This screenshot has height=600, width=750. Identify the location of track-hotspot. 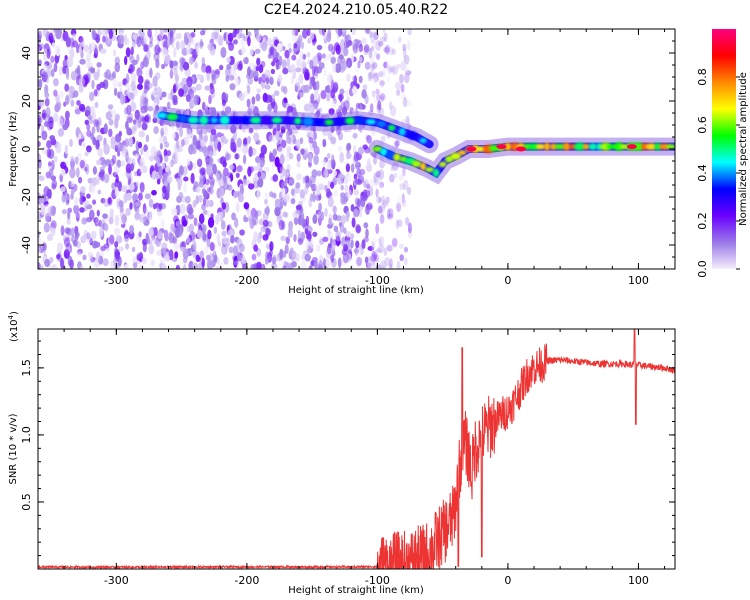
(521, 149).